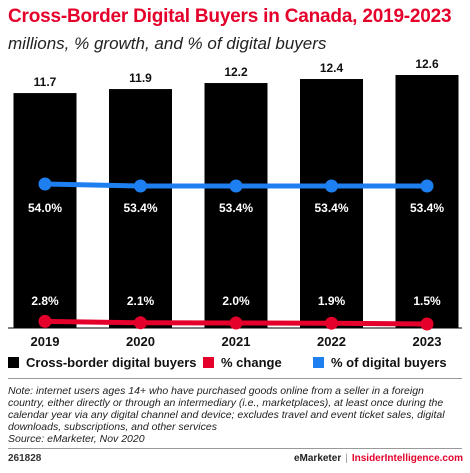  What do you see at coordinates (236, 323) in the screenshot?
I see `point-change-2021` at bounding box center [236, 323].